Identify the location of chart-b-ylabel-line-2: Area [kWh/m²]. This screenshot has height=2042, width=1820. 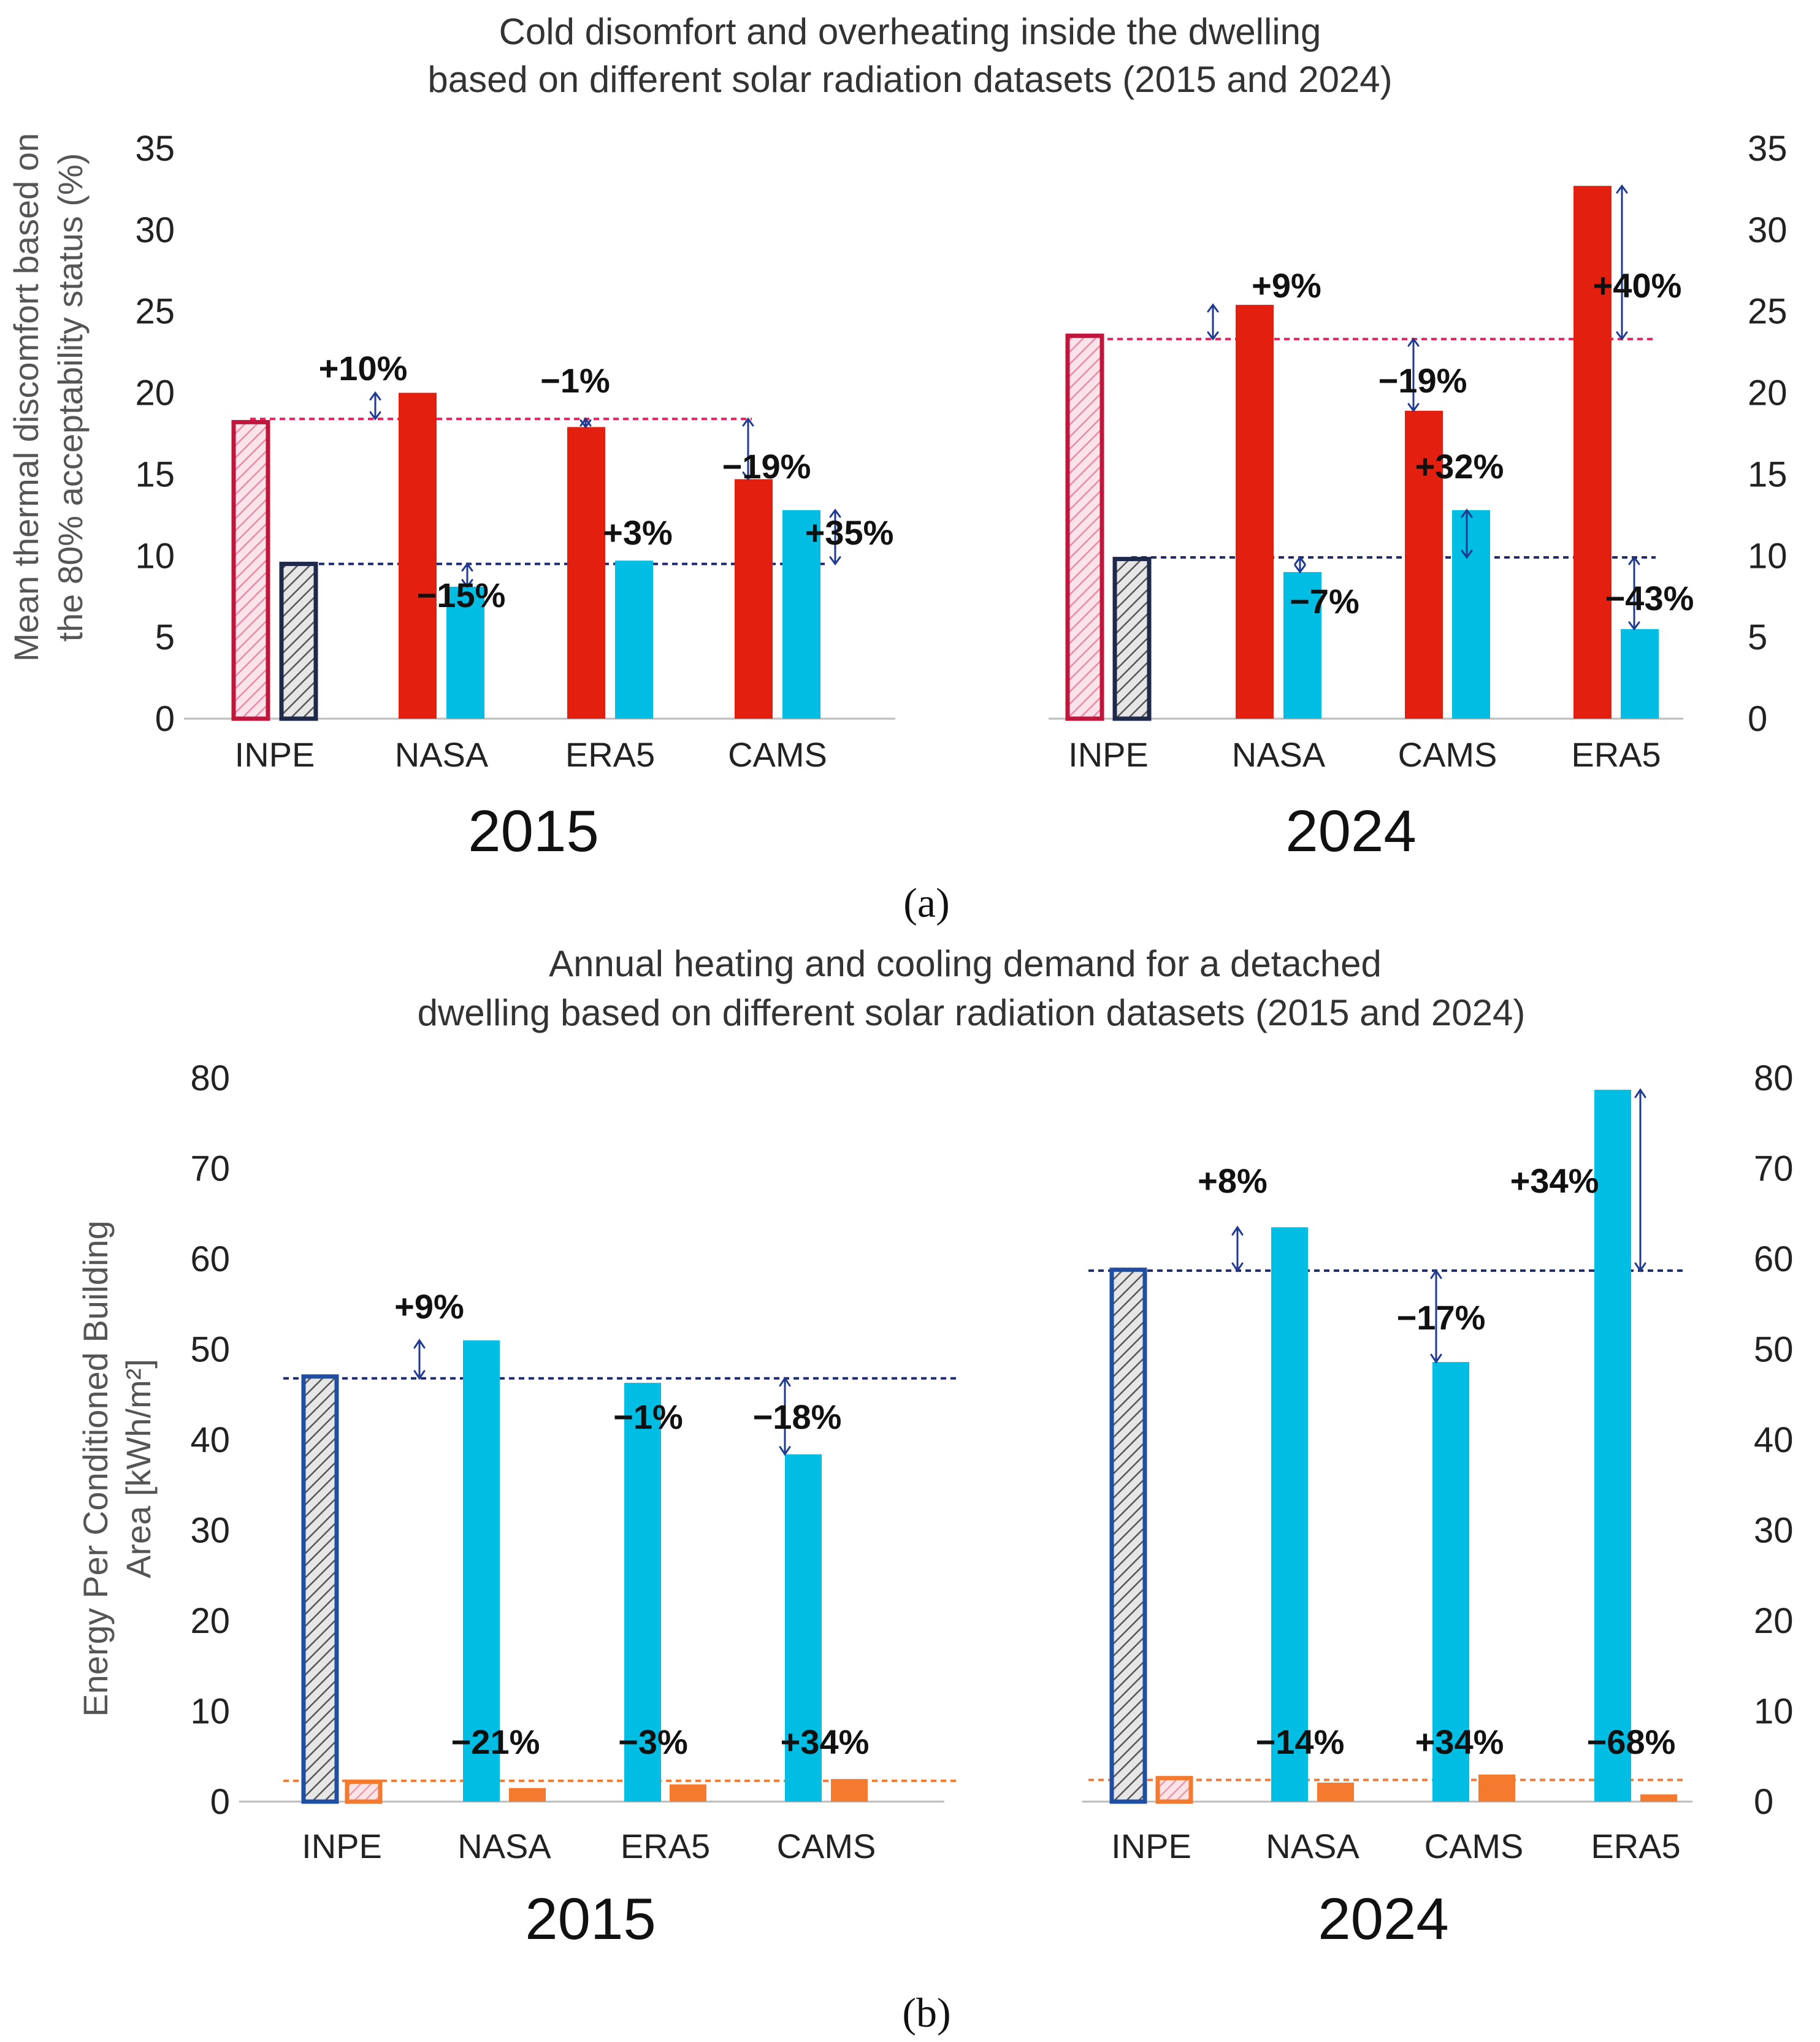
(138, 1468).